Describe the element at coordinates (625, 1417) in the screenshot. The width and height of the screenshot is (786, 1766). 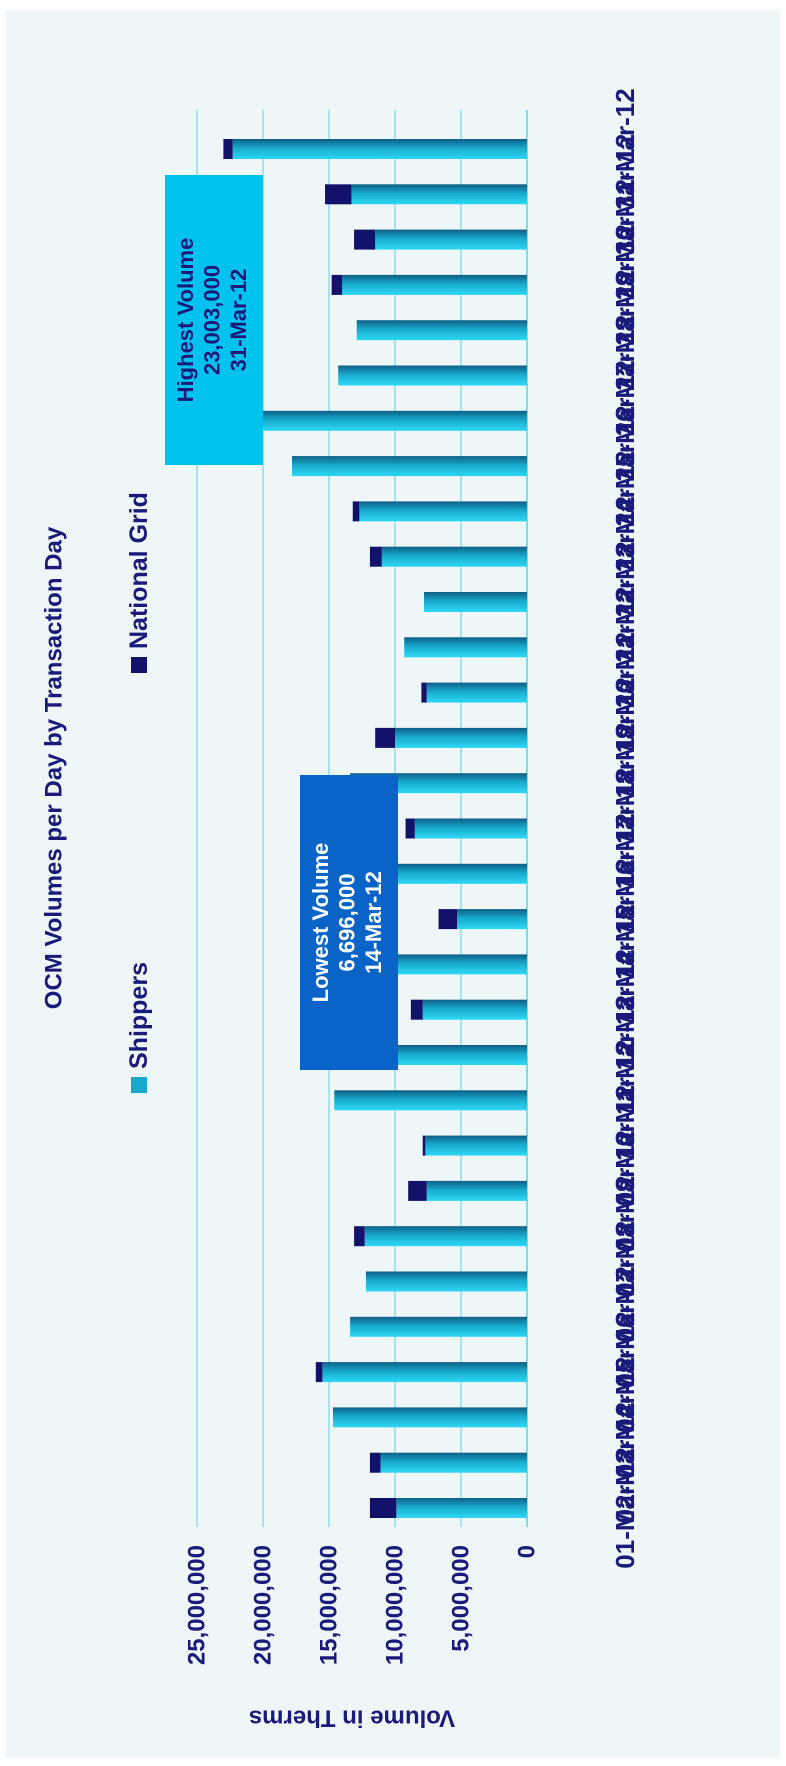
I see `category-label: 03-Mar-12` at that location.